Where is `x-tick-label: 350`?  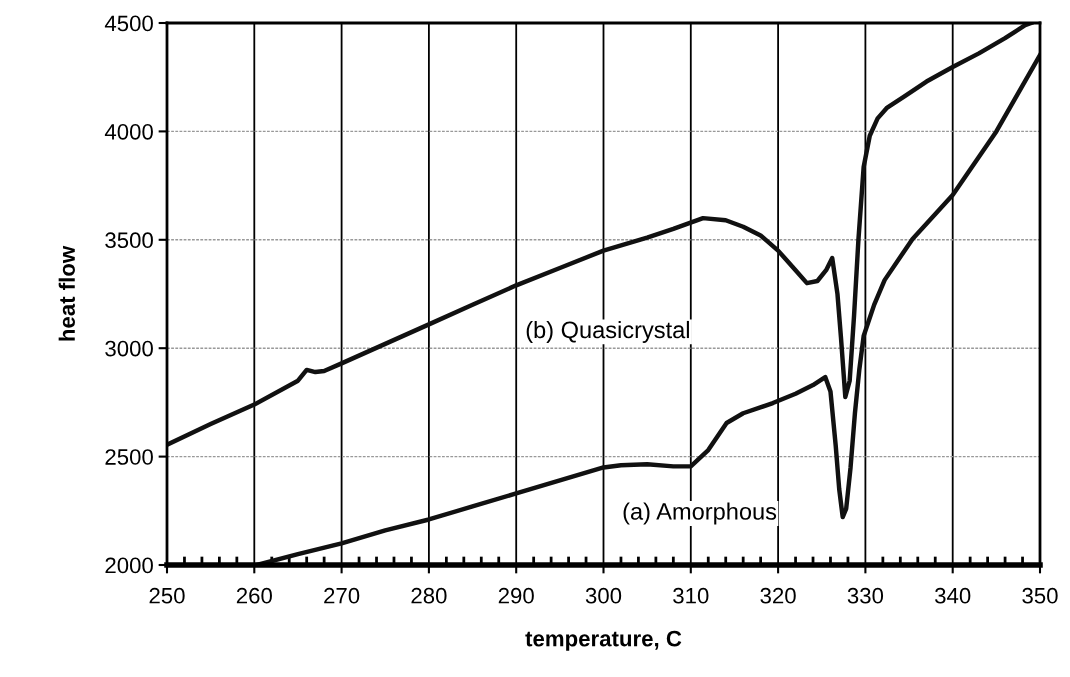
x-tick-label: 350 is located at coordinates (1040, 595).